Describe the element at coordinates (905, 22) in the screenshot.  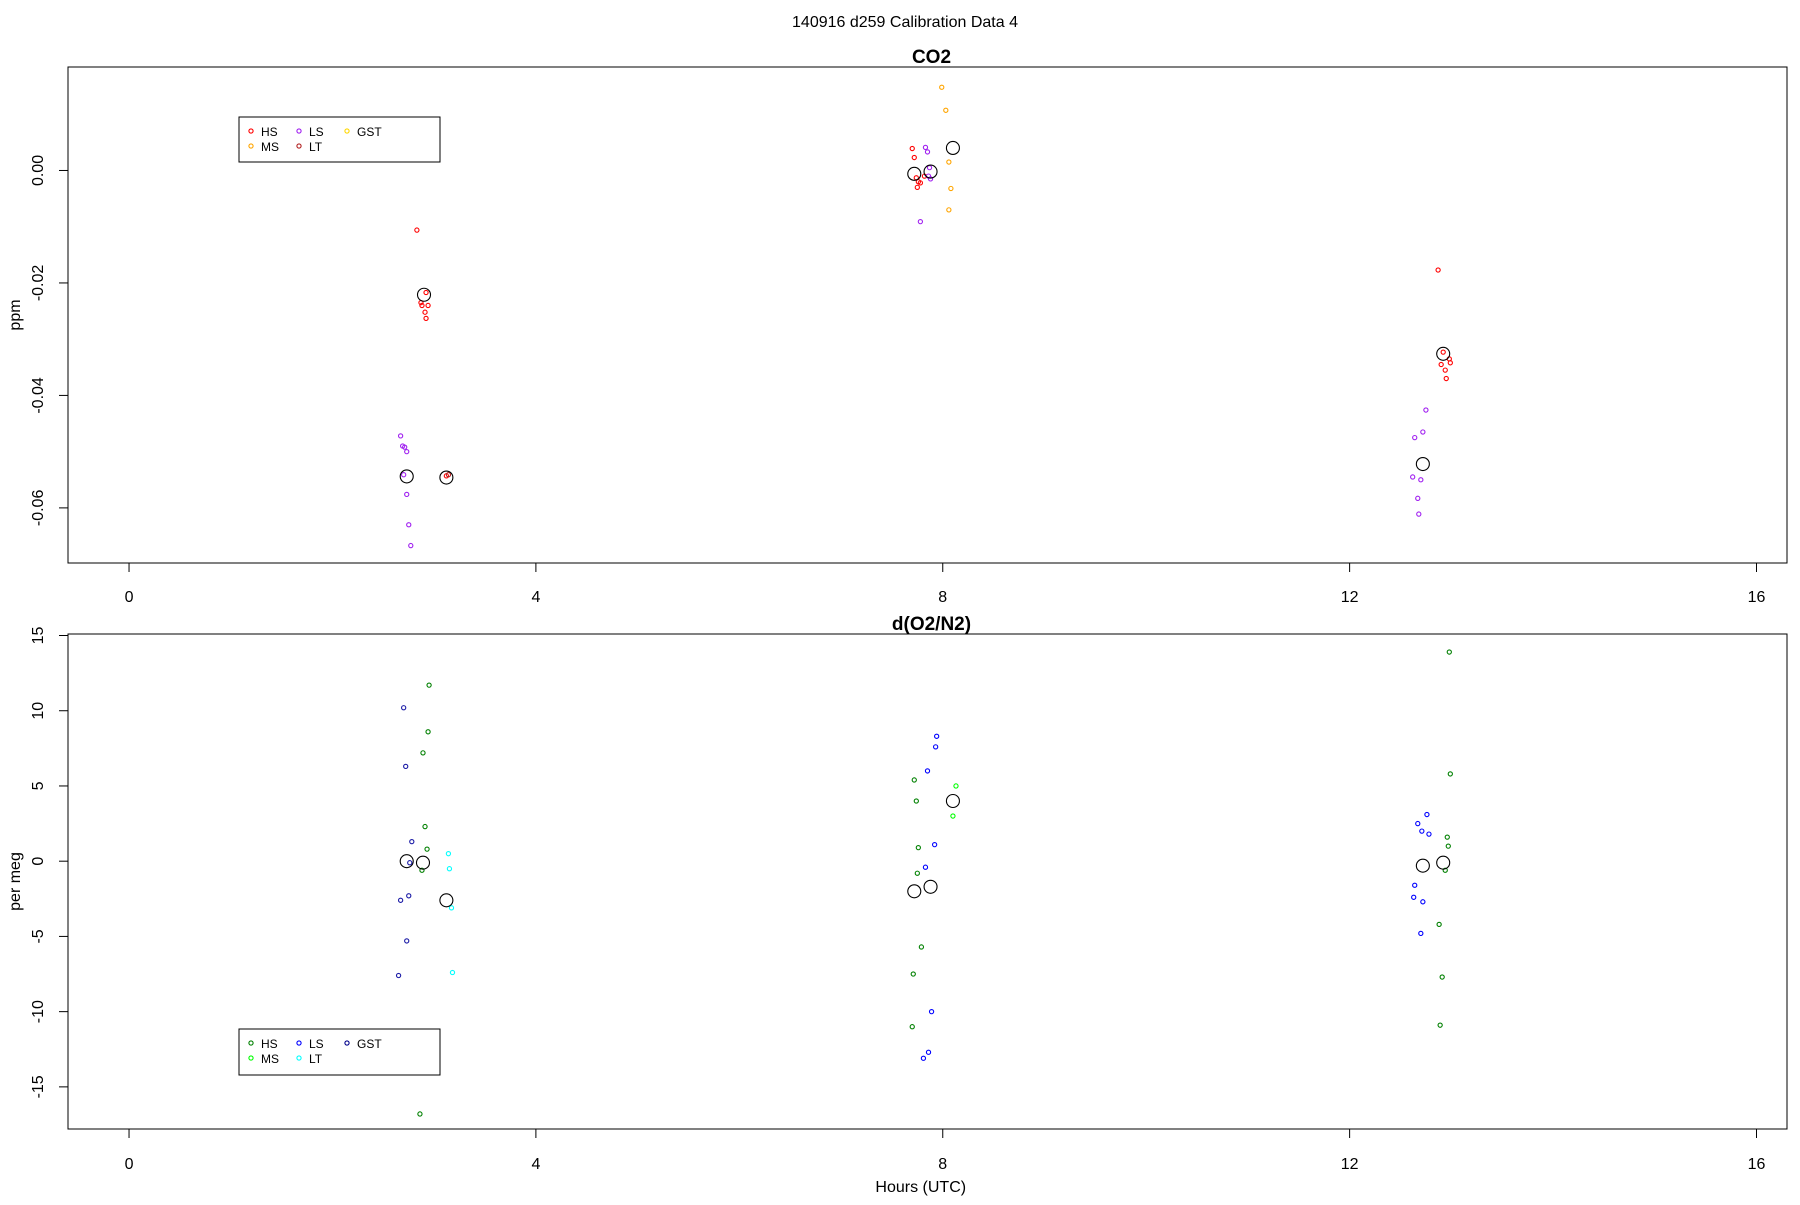
I see `figure-title: 140916 d259 Calibration Data 4` at that location.